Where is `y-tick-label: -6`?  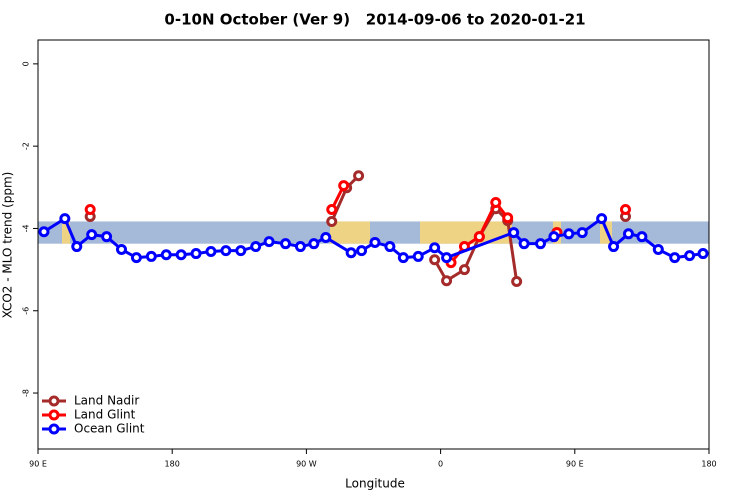
y-tick-label: -6 is located at coordinates (26, 311).